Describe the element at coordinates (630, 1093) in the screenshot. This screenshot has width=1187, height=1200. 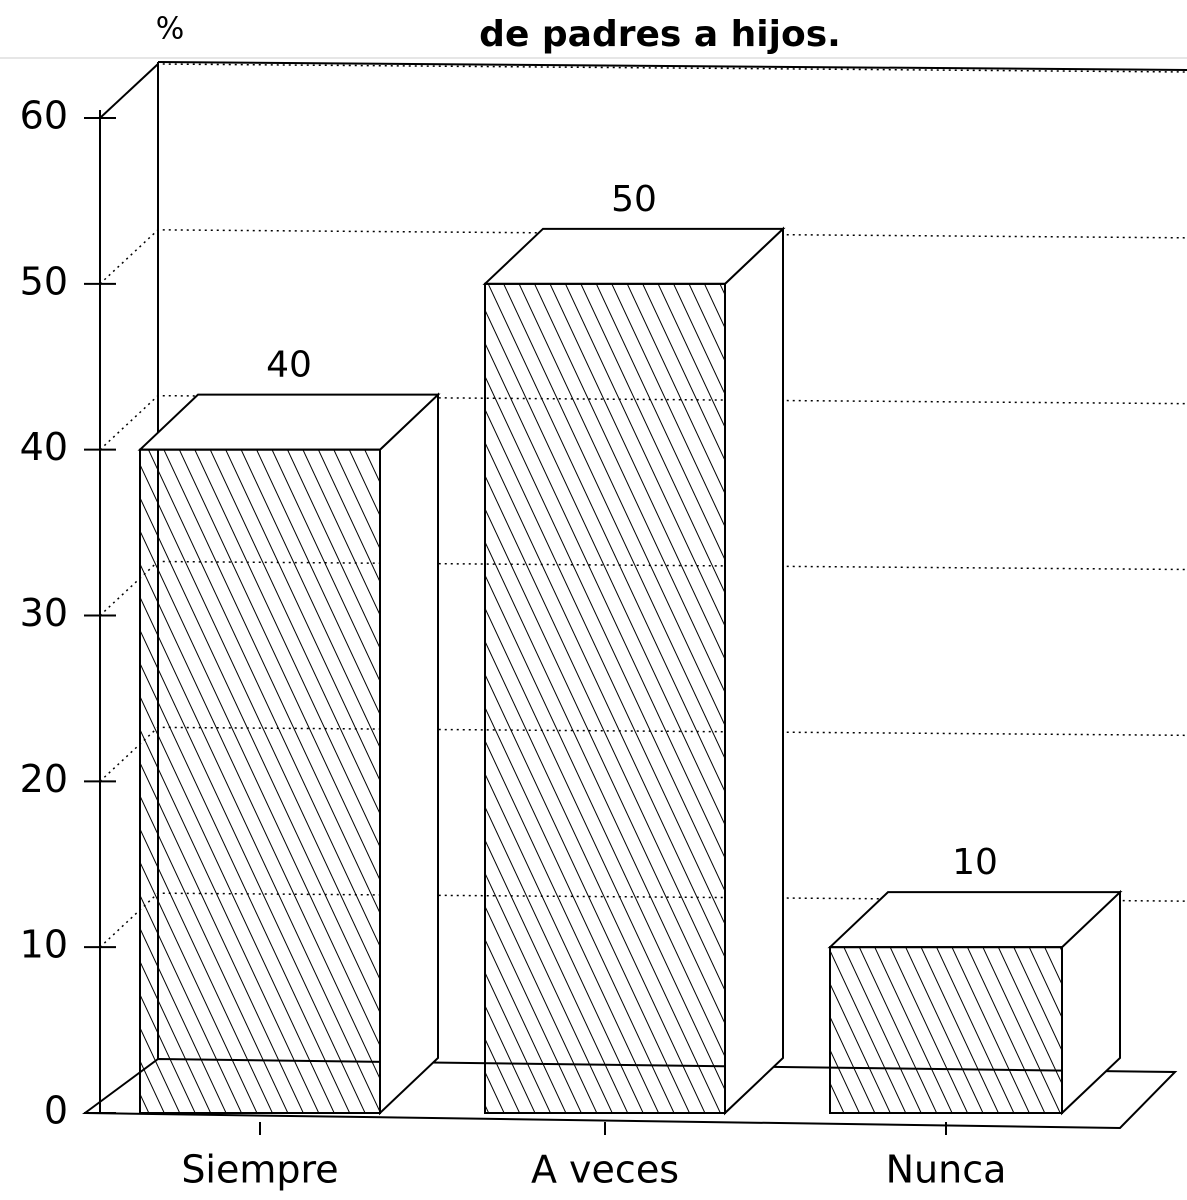
I see `floor` at that location.